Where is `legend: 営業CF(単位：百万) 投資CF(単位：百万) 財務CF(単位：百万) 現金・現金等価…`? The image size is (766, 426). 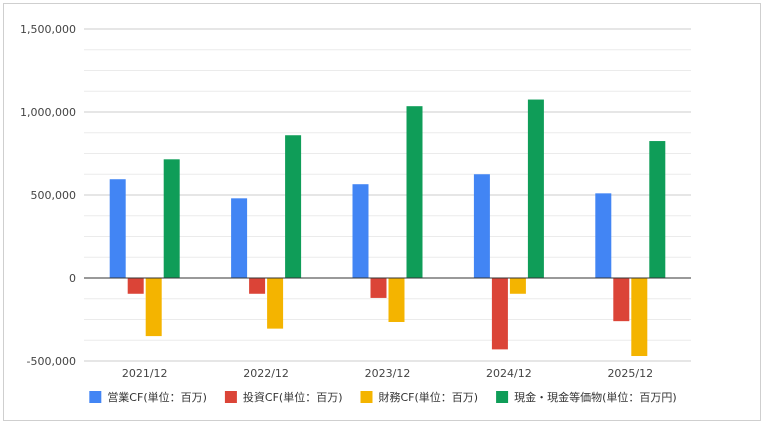 legend: 営業CF(単位：百万) 投資CF(単位：百万) 財務CF(単位：百万) 現金・現金等価… is located at coordinates (383, 397).